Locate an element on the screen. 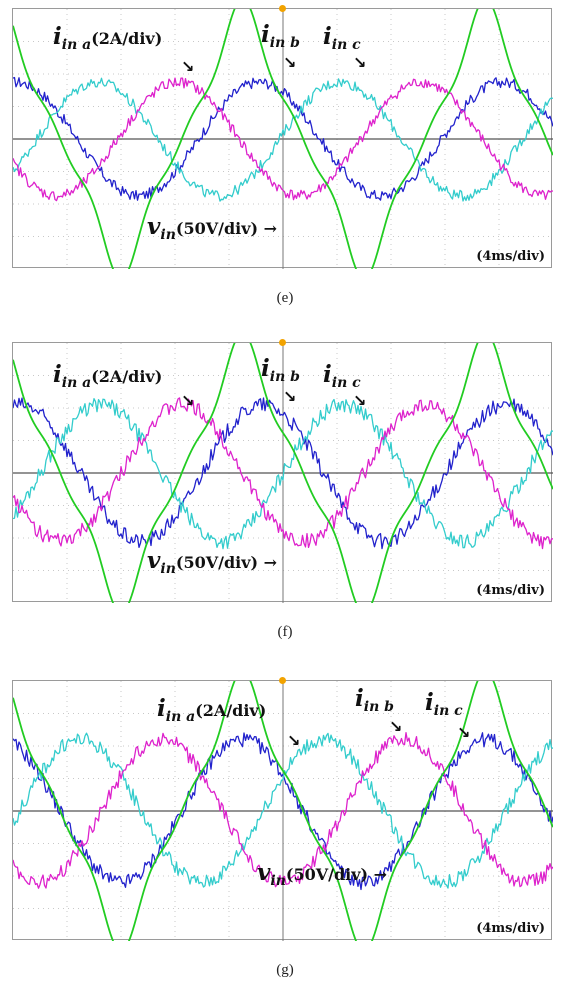 The height and width of the screenshot is (988, 570). panel-caption: (e) is located at coordinates (285, 298).